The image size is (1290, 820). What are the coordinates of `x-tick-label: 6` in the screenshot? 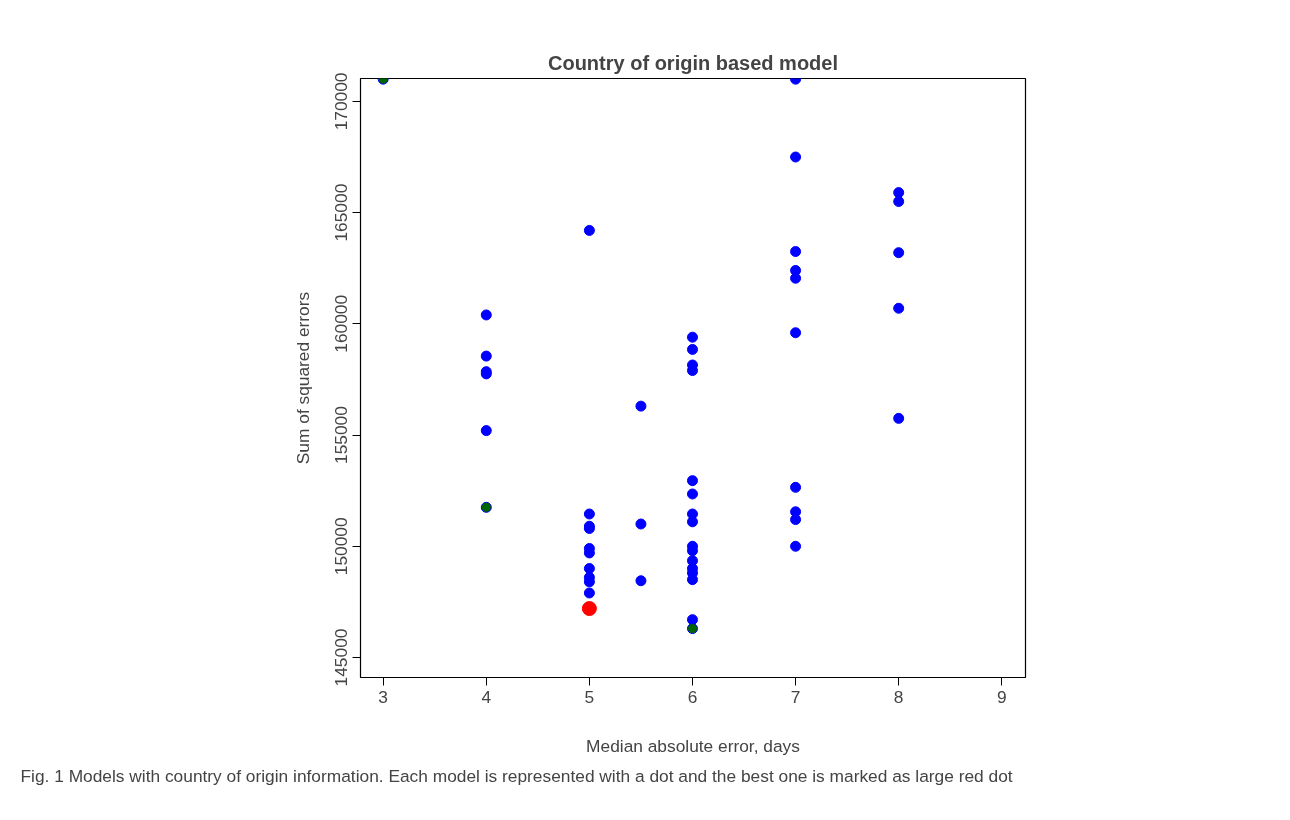 It's located at (692, 696).